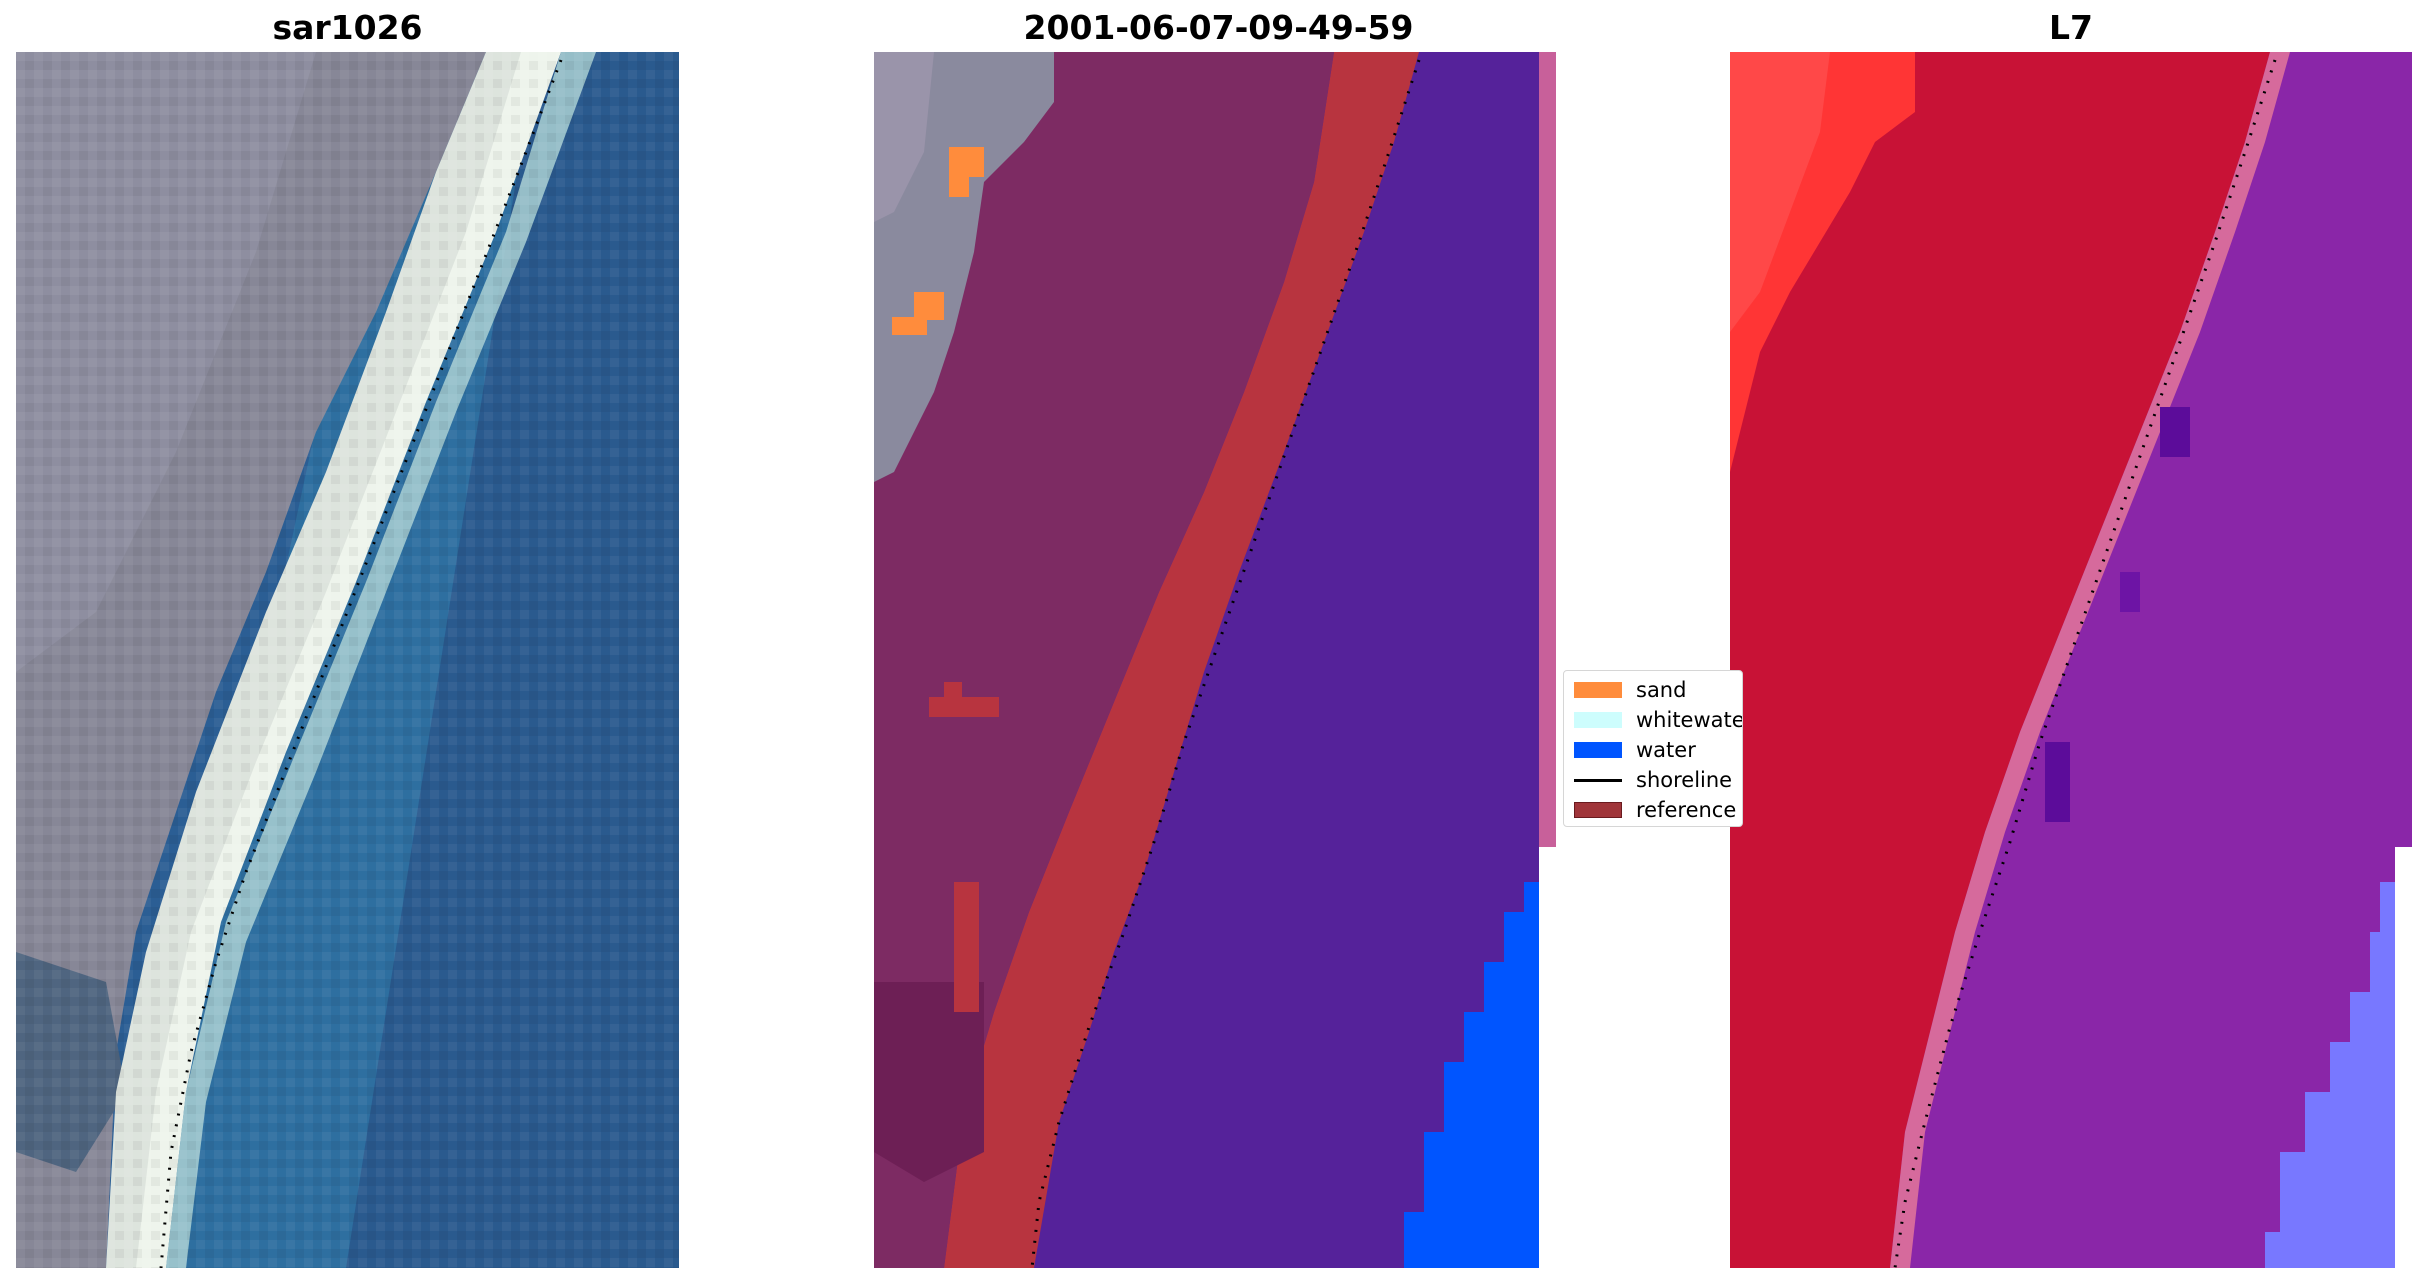 The image size is (2426, 1283). I want to click on legend-item-reference: reference, so click(1655, 810).